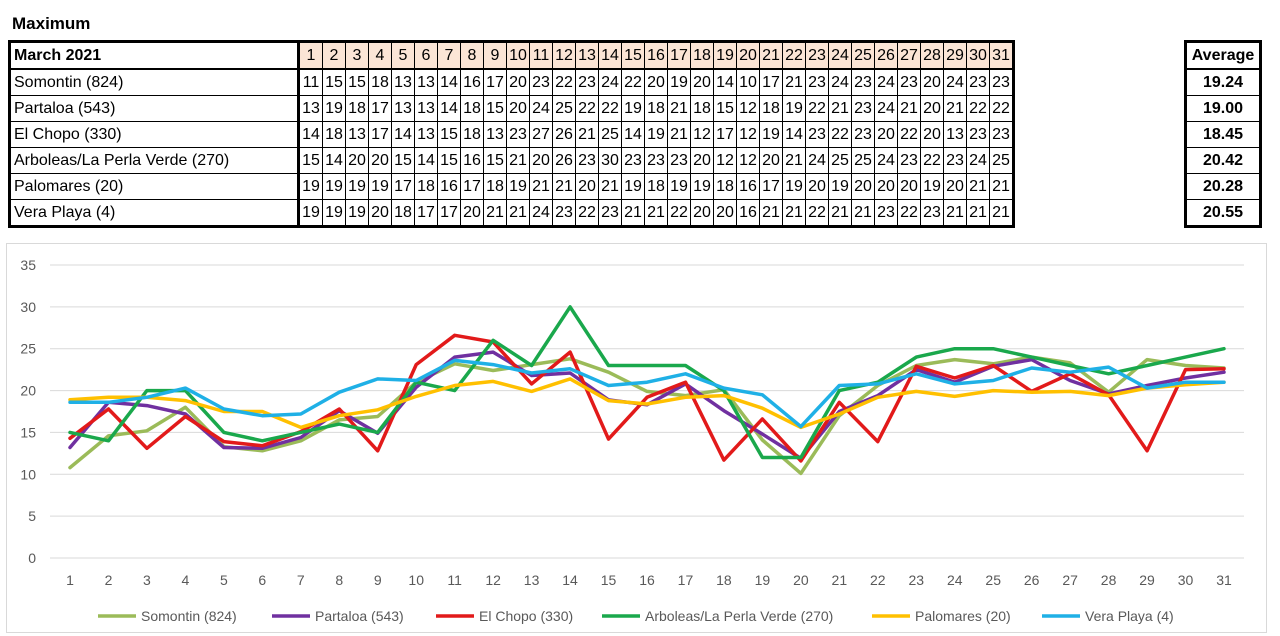 The image size is (1280, 636). I want to click on day-header: 23, so click(817, 55).